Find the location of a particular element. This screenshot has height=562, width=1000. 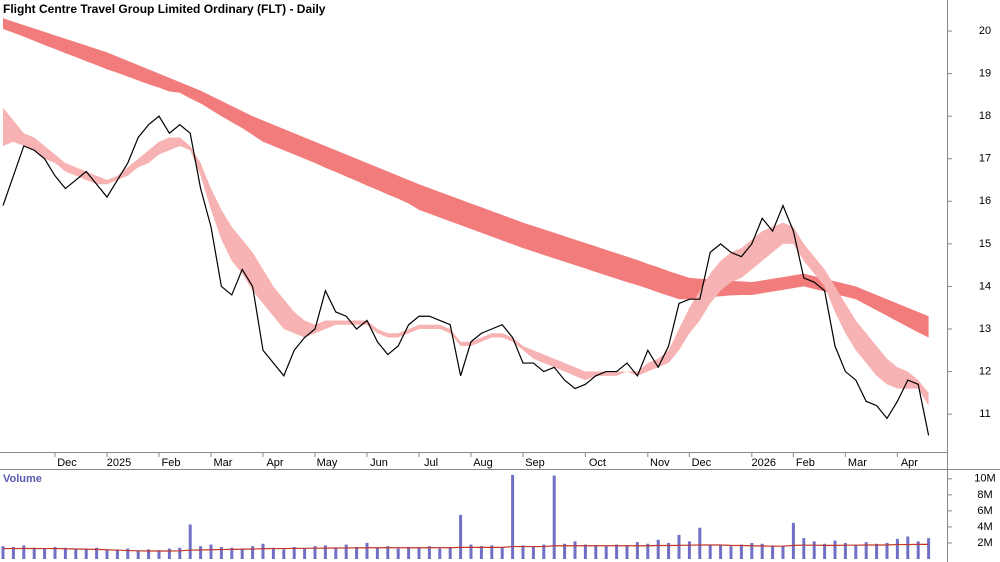

volume-title: Volume is located at coordinates (22, 479).